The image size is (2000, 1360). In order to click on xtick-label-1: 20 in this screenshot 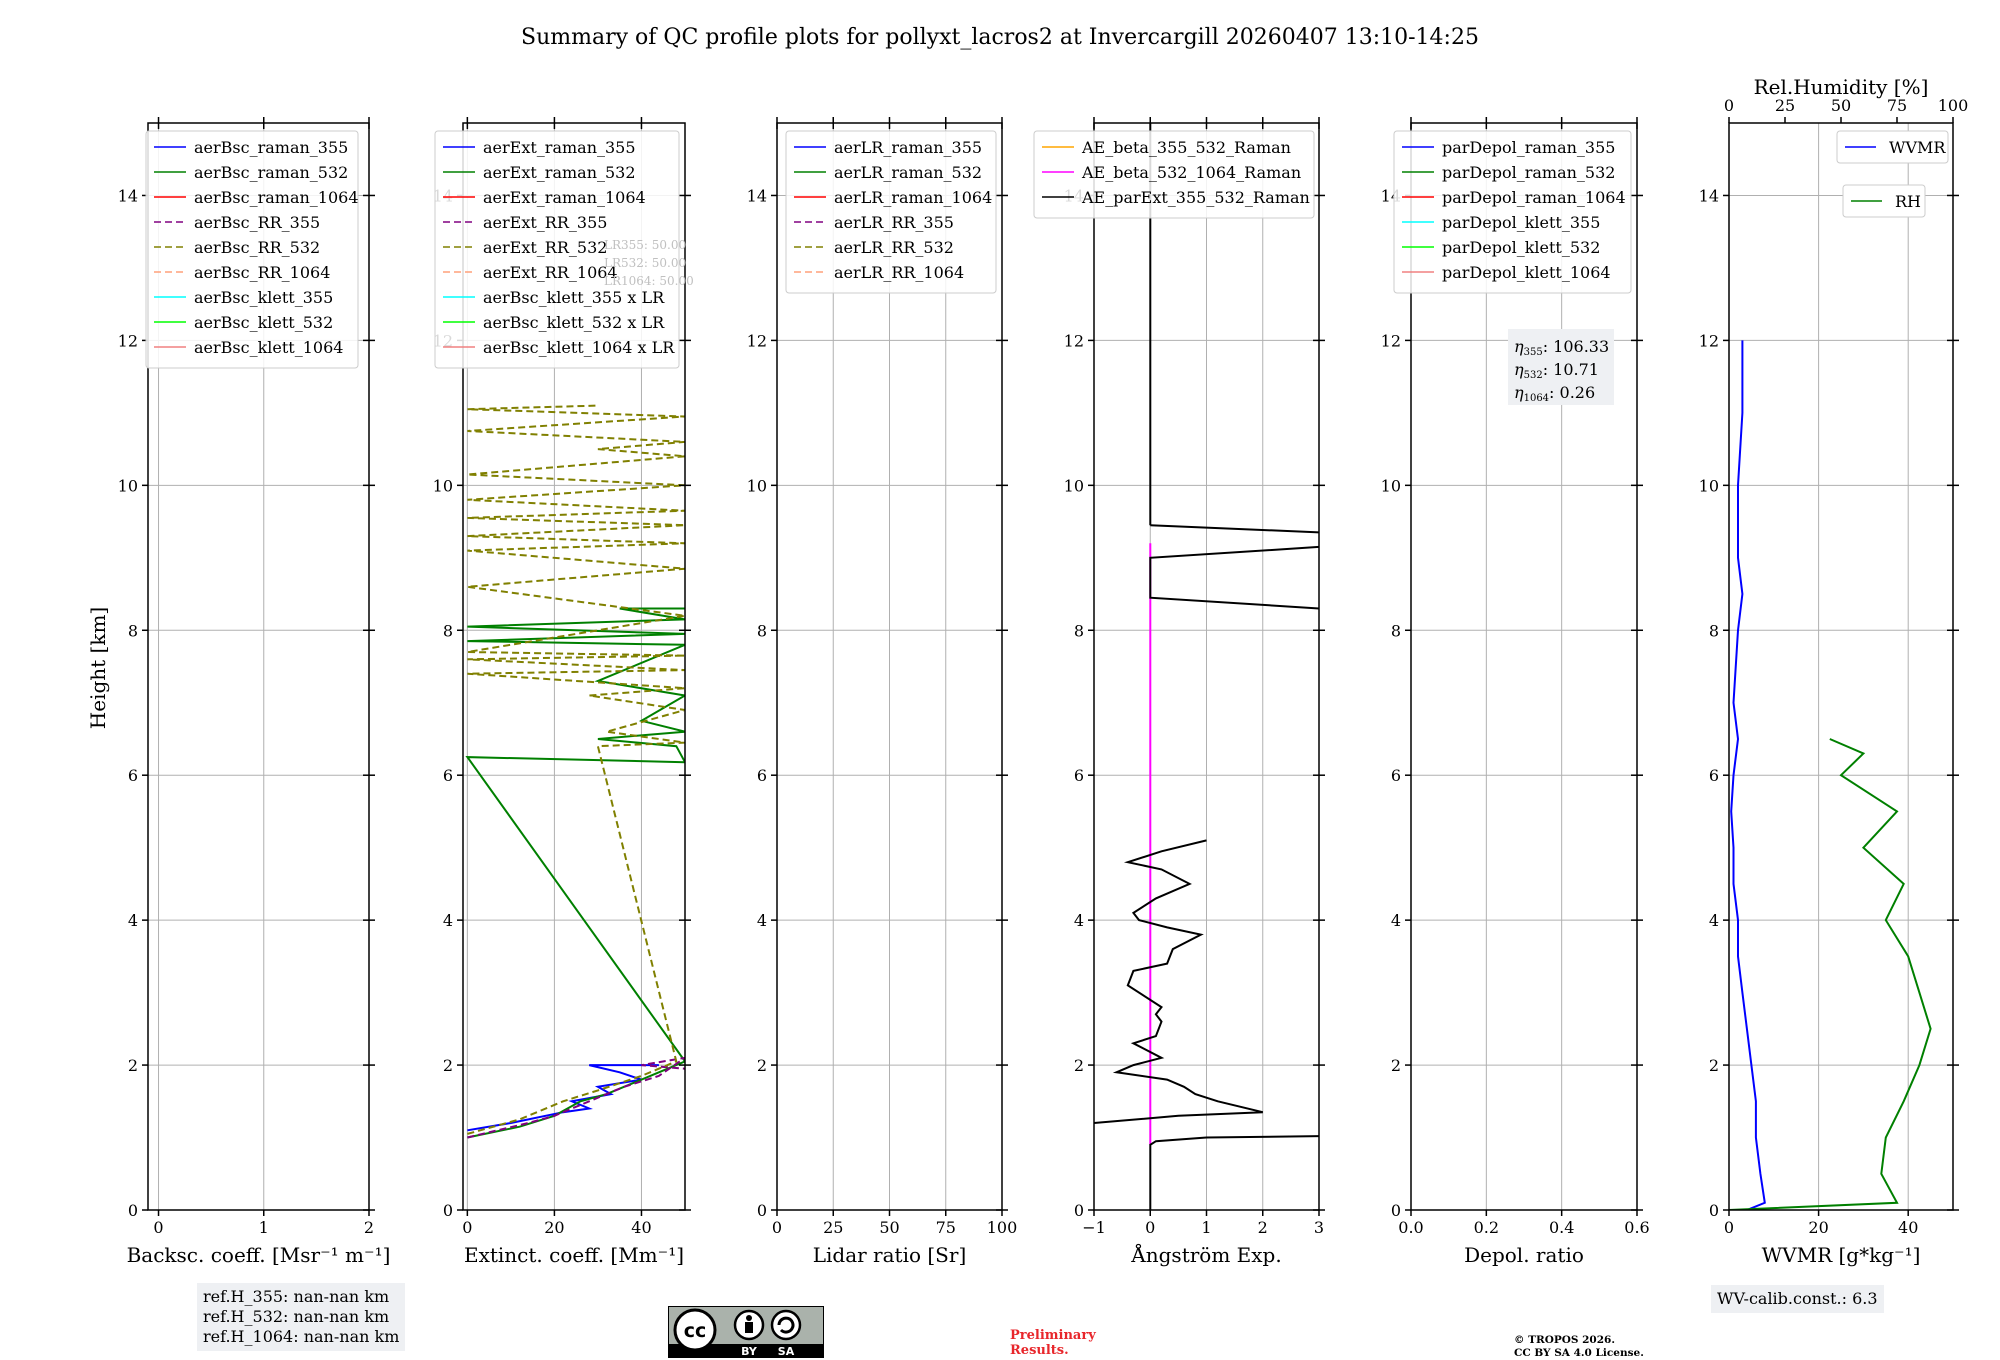, I will do `click(554, 1227)`.